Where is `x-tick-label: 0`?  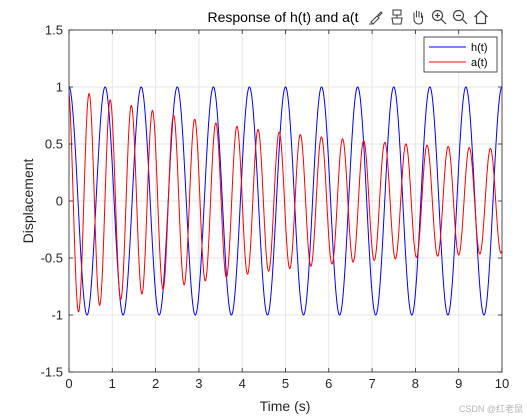
x-tick-label: 0 is located at coordinates (68, 383).